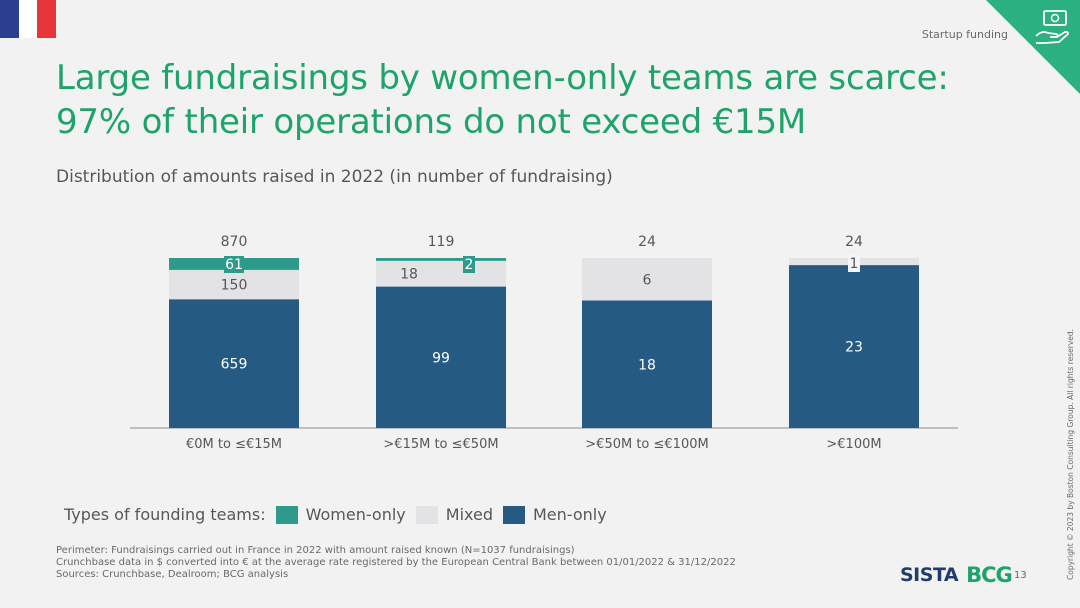 This screenshot has height=608, width=1080. I want to click on category-label-2: >€50M to ≤€100M, so click(646, 444).